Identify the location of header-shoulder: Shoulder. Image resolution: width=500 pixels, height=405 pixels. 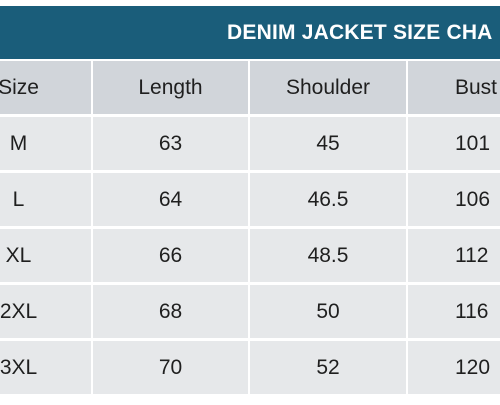
(328, 87).